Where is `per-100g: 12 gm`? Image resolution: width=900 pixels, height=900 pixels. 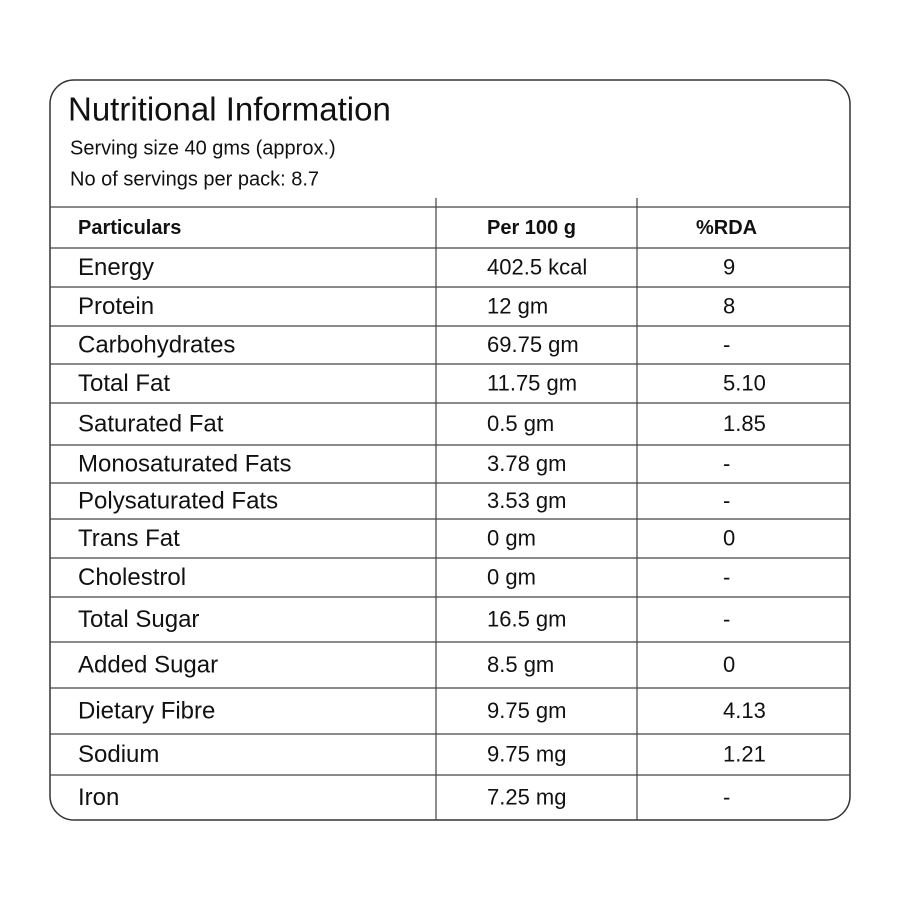
per-100g: 12 gm is located at coordinates (517, 305).